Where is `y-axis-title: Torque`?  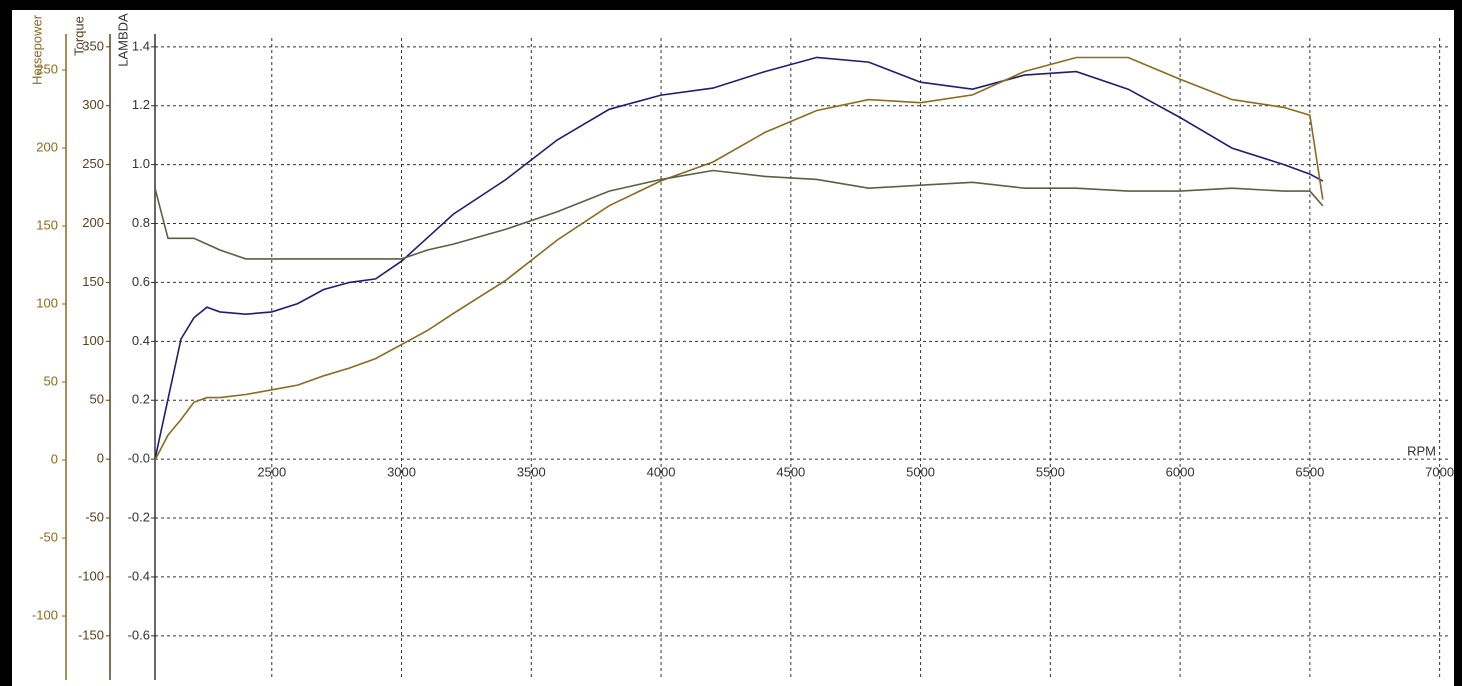
y-axis-title: Torque is located at coordinates (78, 36).